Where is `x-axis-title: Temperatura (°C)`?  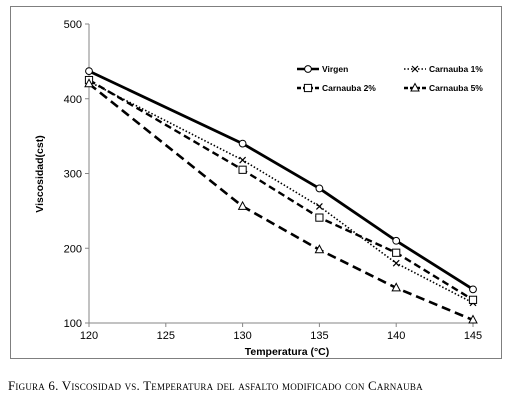
x-axis-title: Temperatura (°C) is located at coordinates (287, 352).